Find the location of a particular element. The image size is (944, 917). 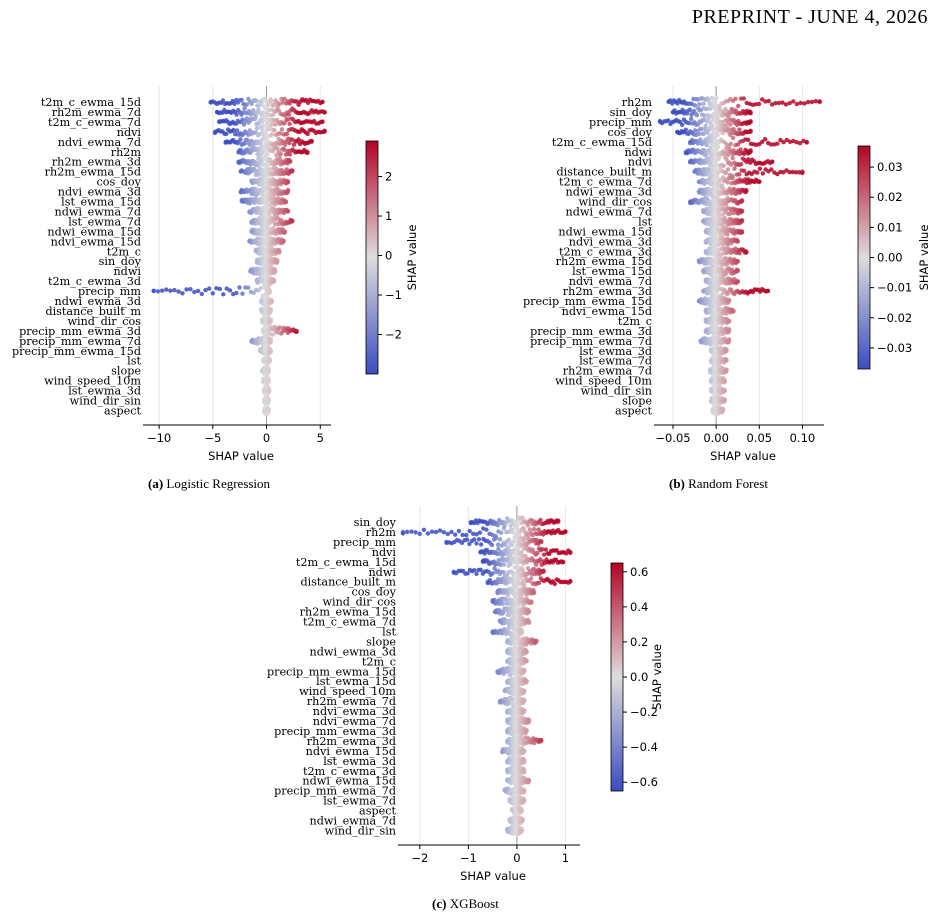

feature-row: wind_dir_sin is located at coordinates (170, 400).